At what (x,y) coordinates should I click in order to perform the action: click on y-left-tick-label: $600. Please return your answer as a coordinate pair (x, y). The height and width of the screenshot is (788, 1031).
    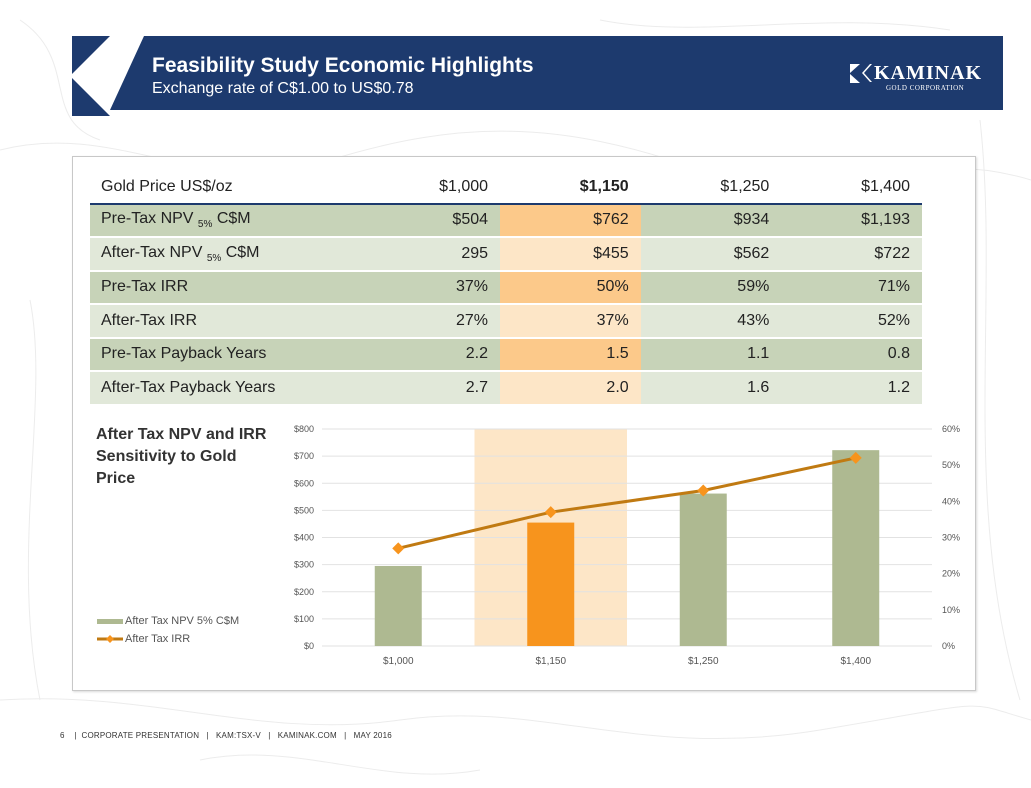
    Looking at the image, I should click on (304, 483).